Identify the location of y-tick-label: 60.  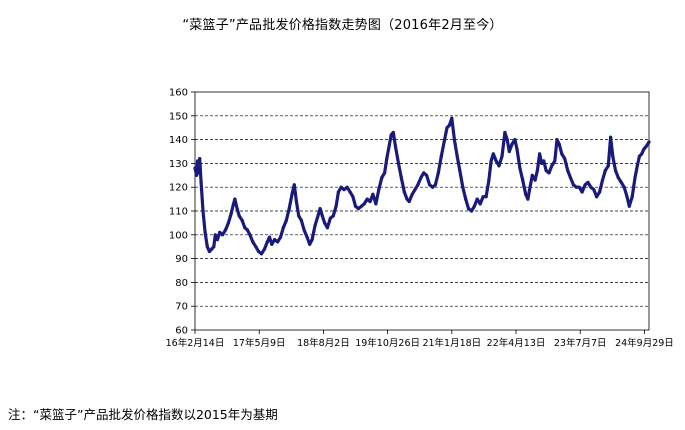
(181, 331).